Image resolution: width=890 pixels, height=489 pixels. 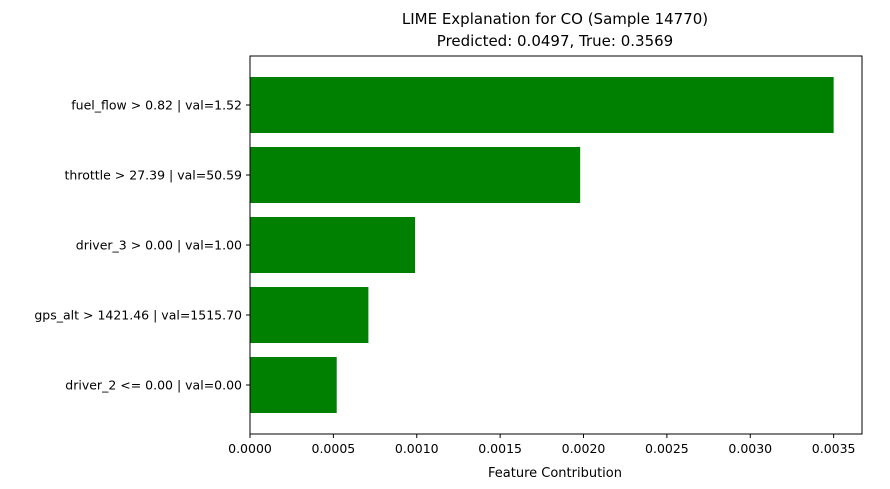 I want to click on x-tick-label: 0.0025, so click(x=667, y=448).